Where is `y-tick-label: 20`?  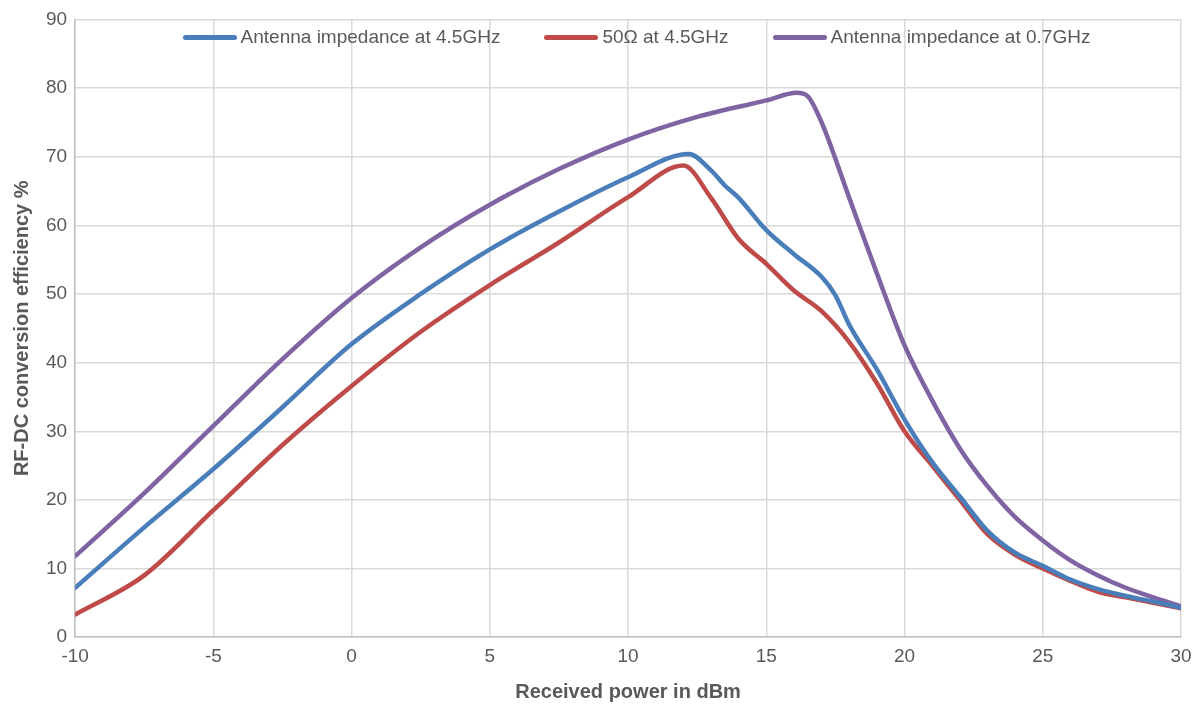 y-tick-label: 20 is located at coordinates (56, 499).